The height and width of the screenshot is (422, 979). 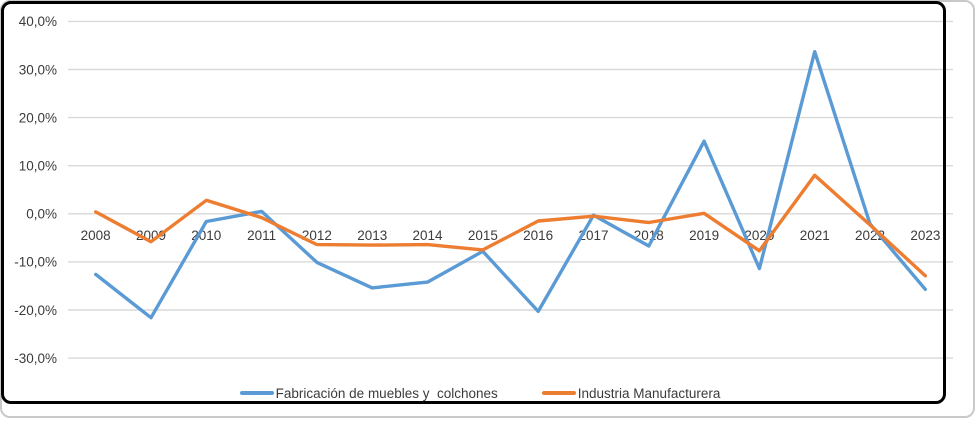 I want to click on y-tick-label: 0,0%, so click(x=41, y=214).